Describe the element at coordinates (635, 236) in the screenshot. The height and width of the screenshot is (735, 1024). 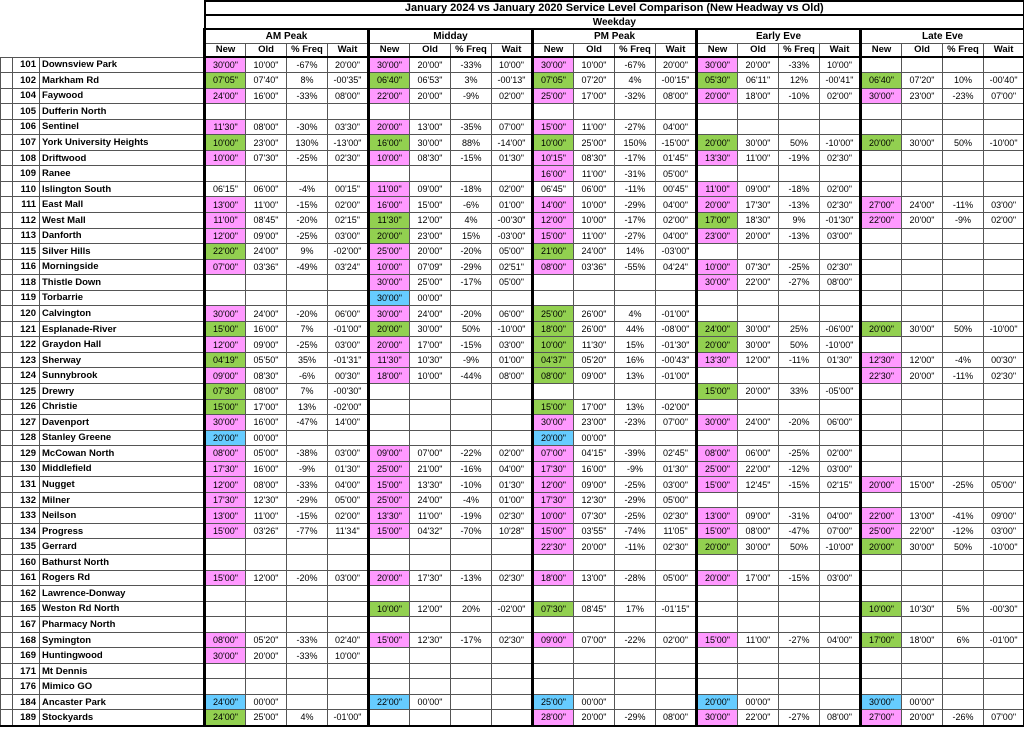
I see `freq-change-cell: -27%` at that location.